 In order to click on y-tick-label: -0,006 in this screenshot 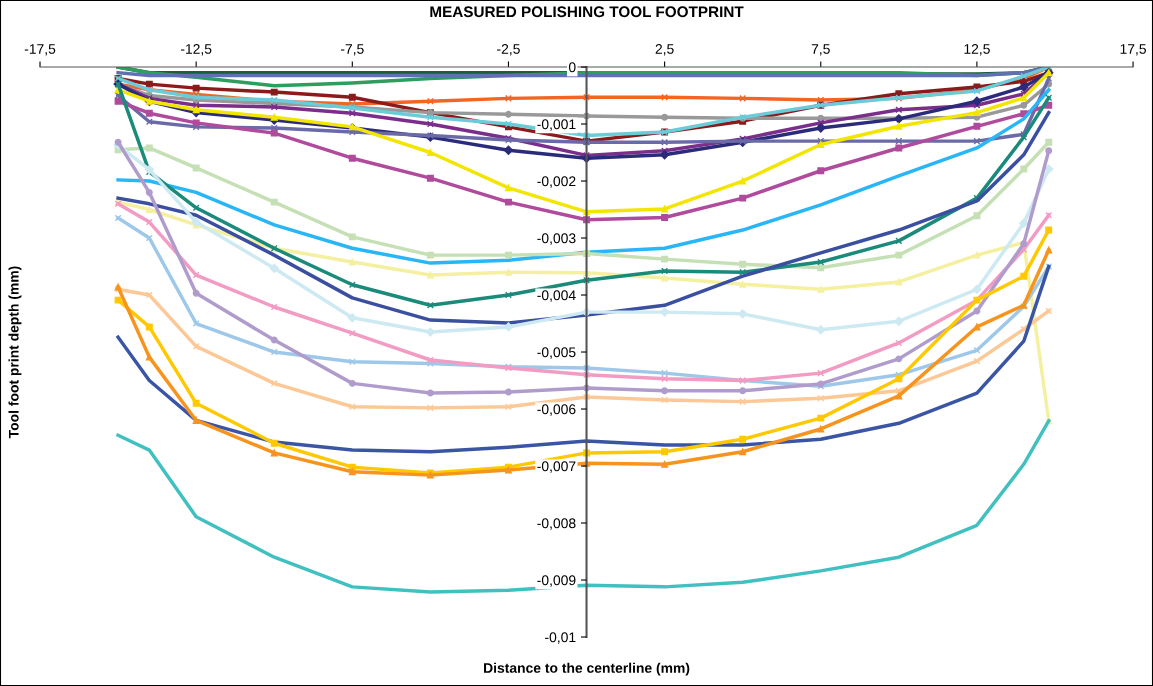, I will do `click(556, 410)`.